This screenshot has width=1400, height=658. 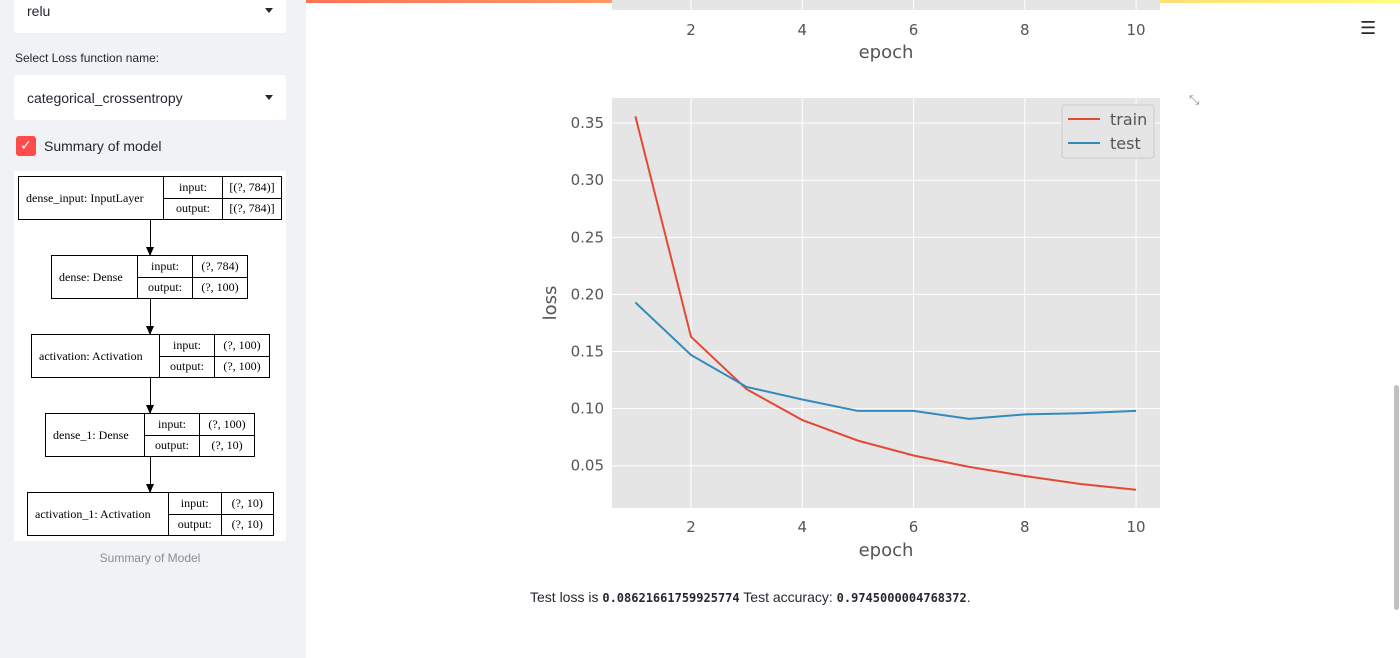 I want to click on x-tick-label: 6, so click(x=914, y=527).